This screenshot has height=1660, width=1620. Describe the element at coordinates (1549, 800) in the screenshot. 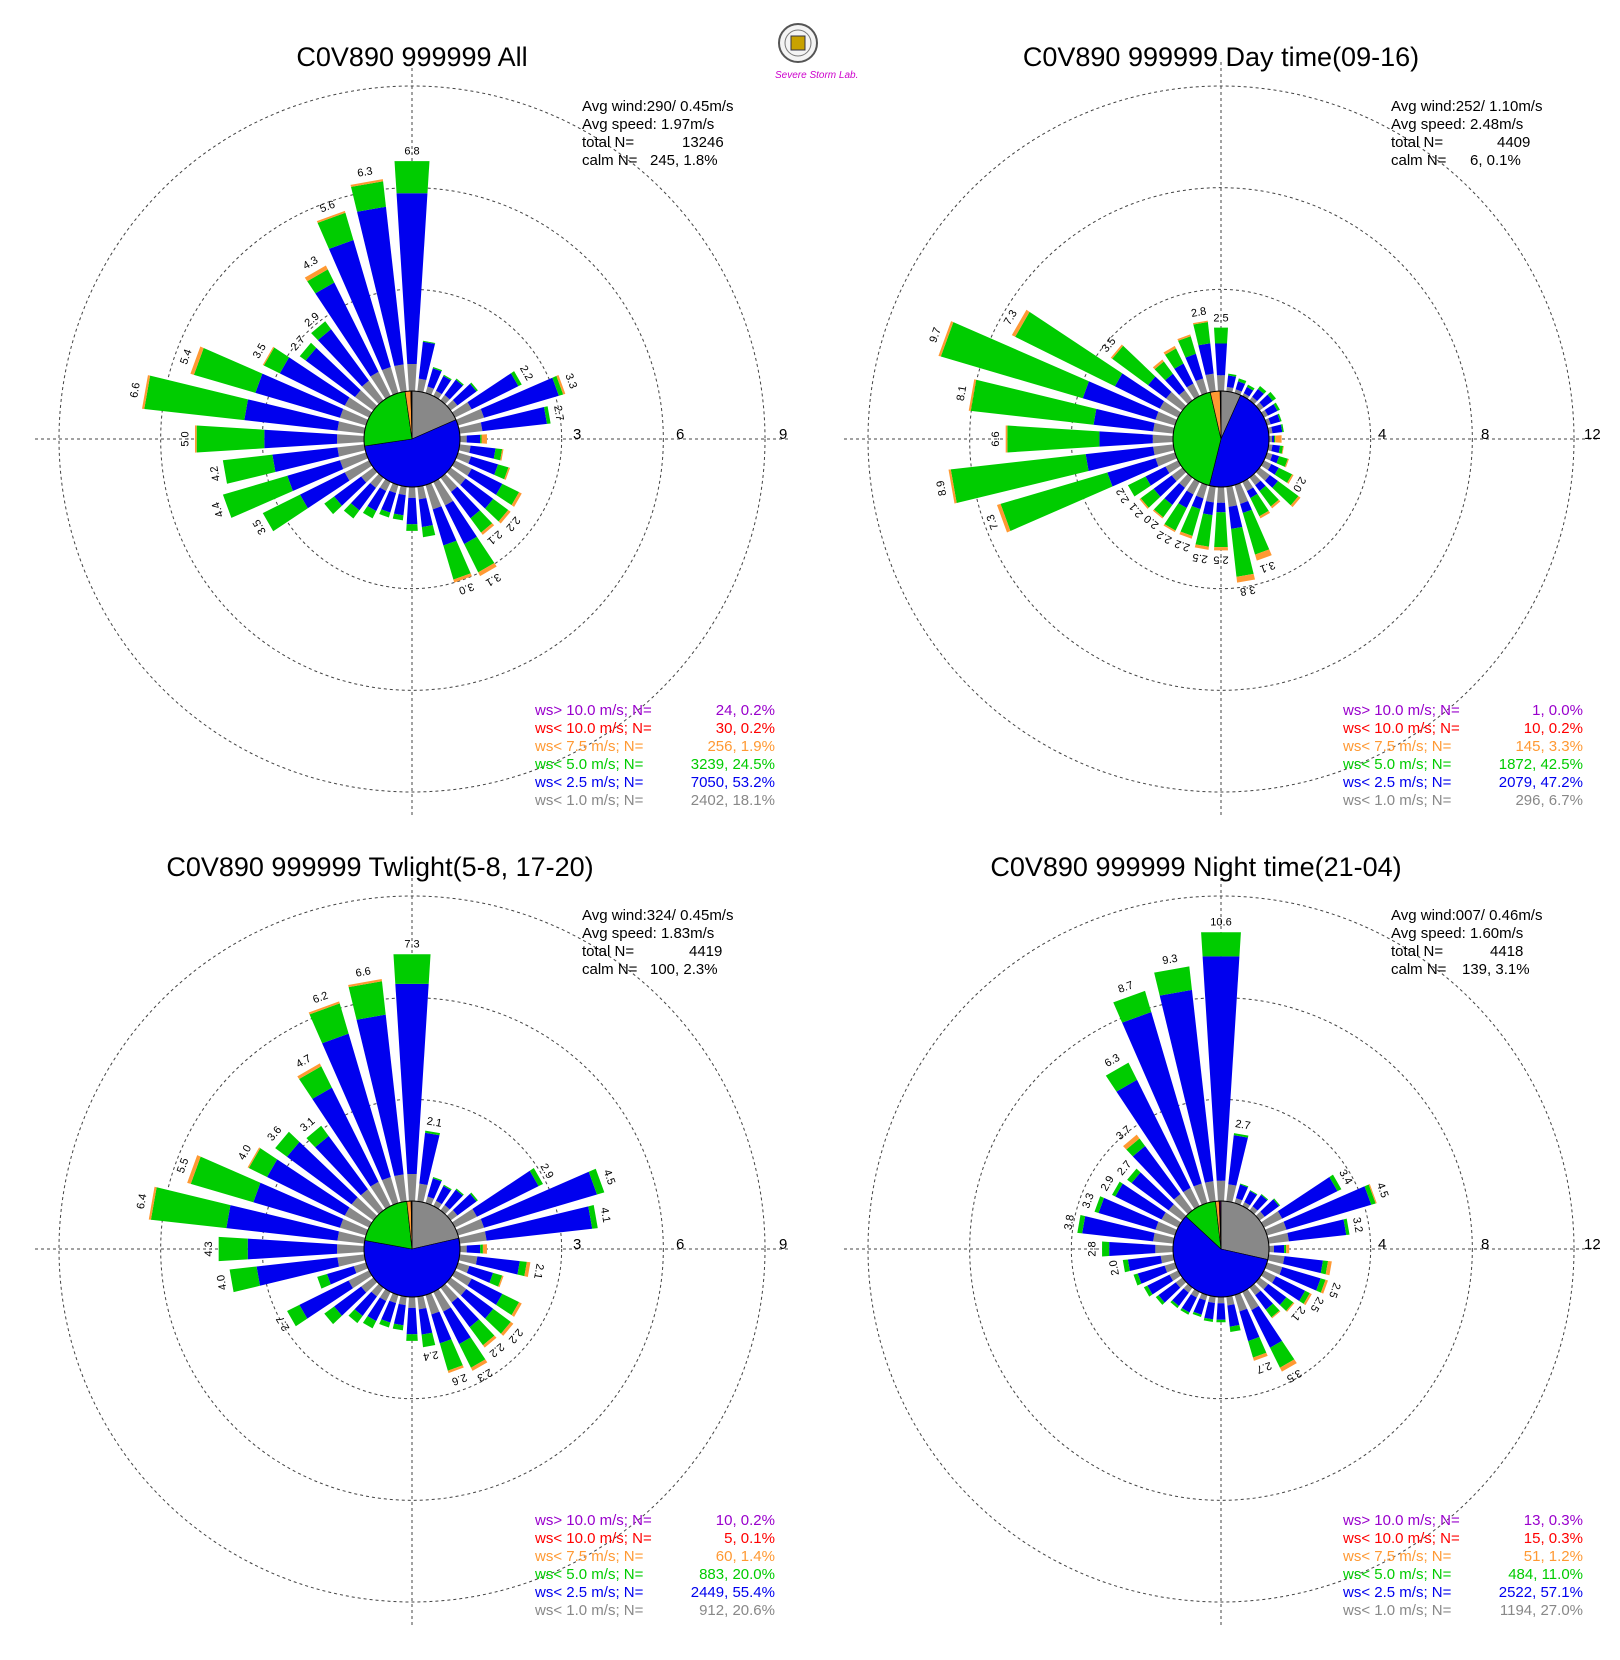

I see `legend-value: 296, 6.7%` at that location.